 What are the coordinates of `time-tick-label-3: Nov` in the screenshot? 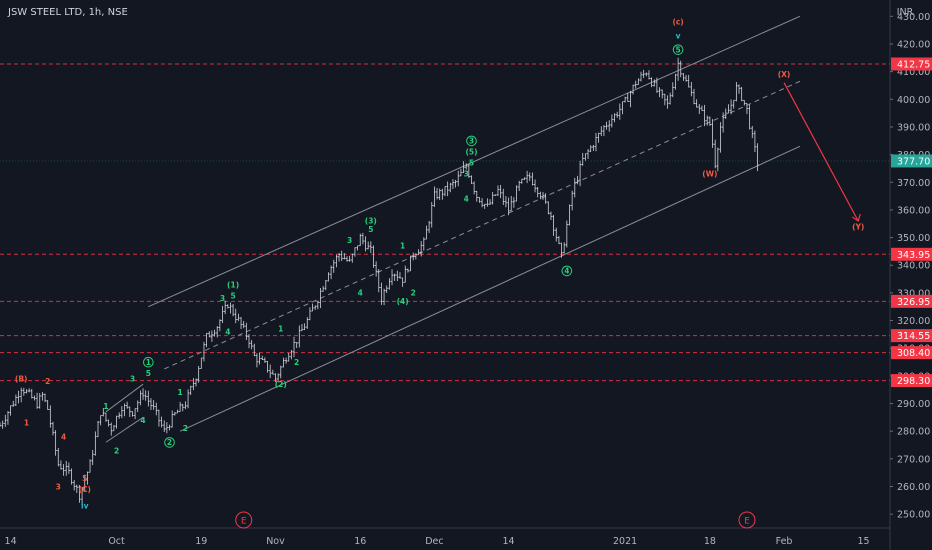 It's located at (275, 541).